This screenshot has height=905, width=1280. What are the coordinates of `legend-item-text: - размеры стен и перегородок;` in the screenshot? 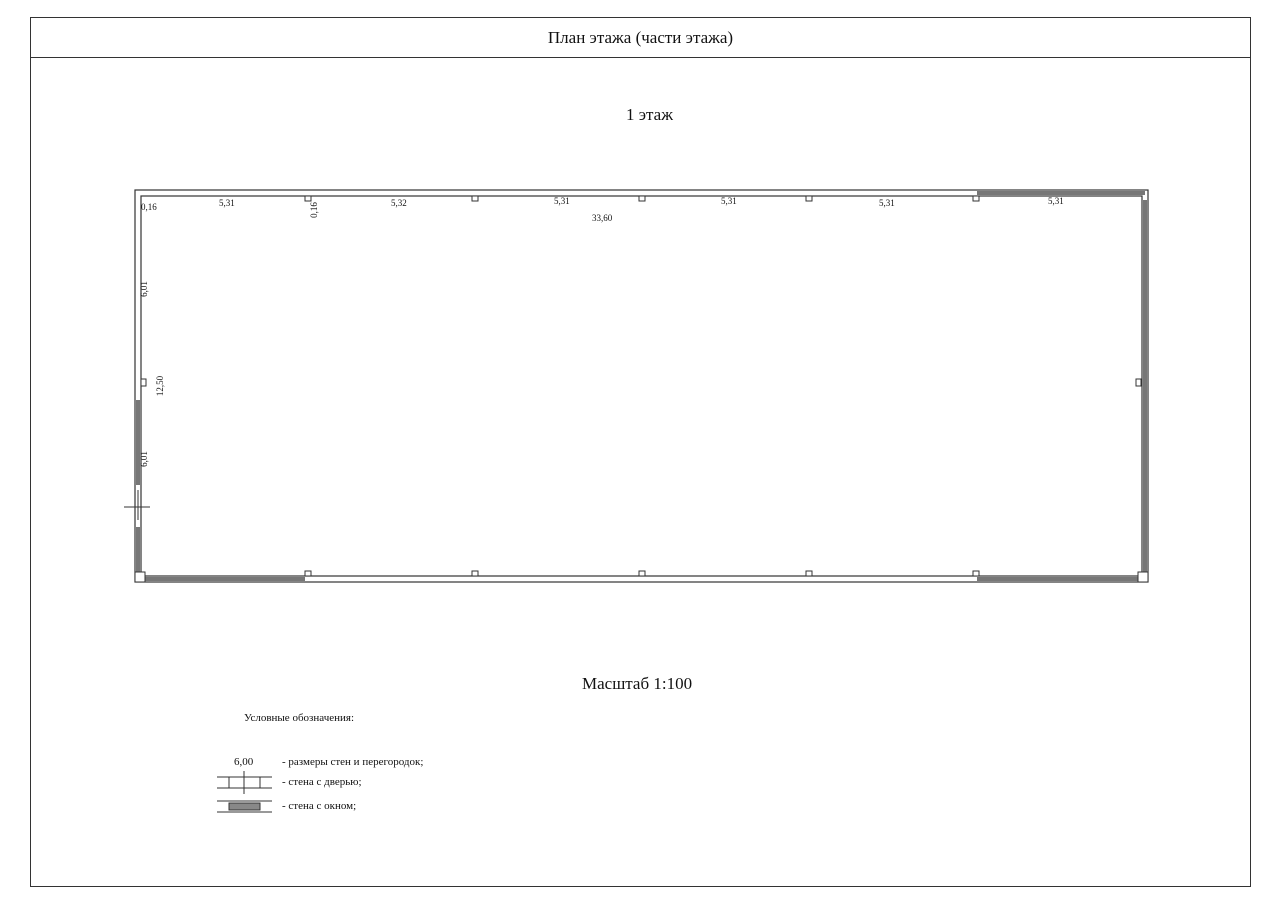 It's located at (353, 762).